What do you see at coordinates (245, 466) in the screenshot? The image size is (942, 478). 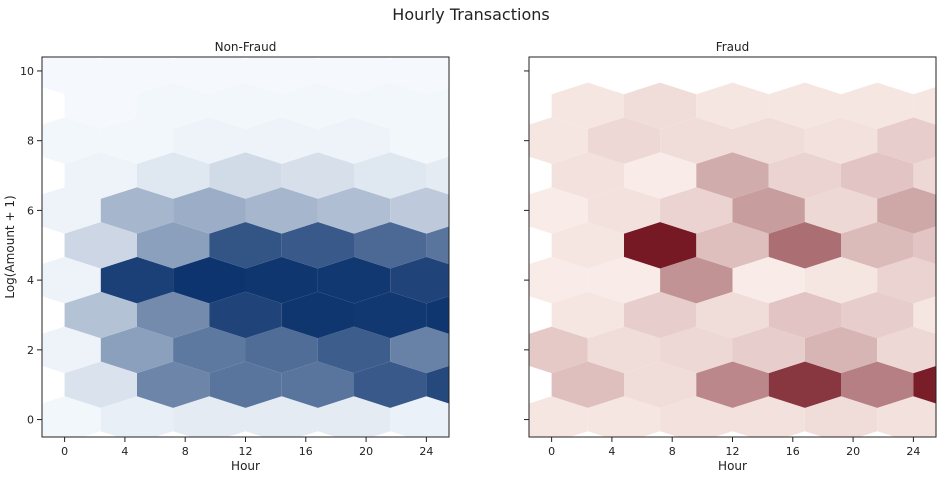 I see `x-axis-label: Hour` at bounding box center [245, 466].